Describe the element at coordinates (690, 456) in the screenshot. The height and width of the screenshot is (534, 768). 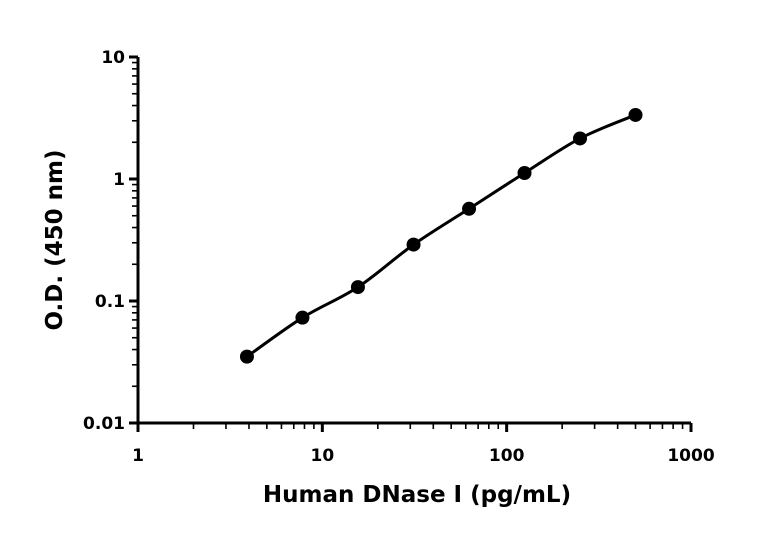
I see `x-tick-label: 1000` at that location.